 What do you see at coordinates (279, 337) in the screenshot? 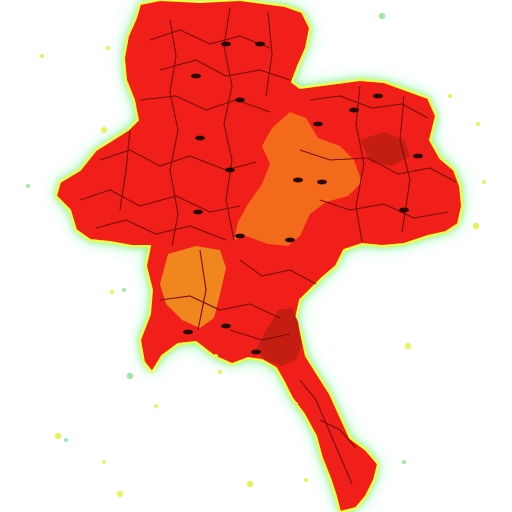
I see `region-south` at bounding box center [279, 337].